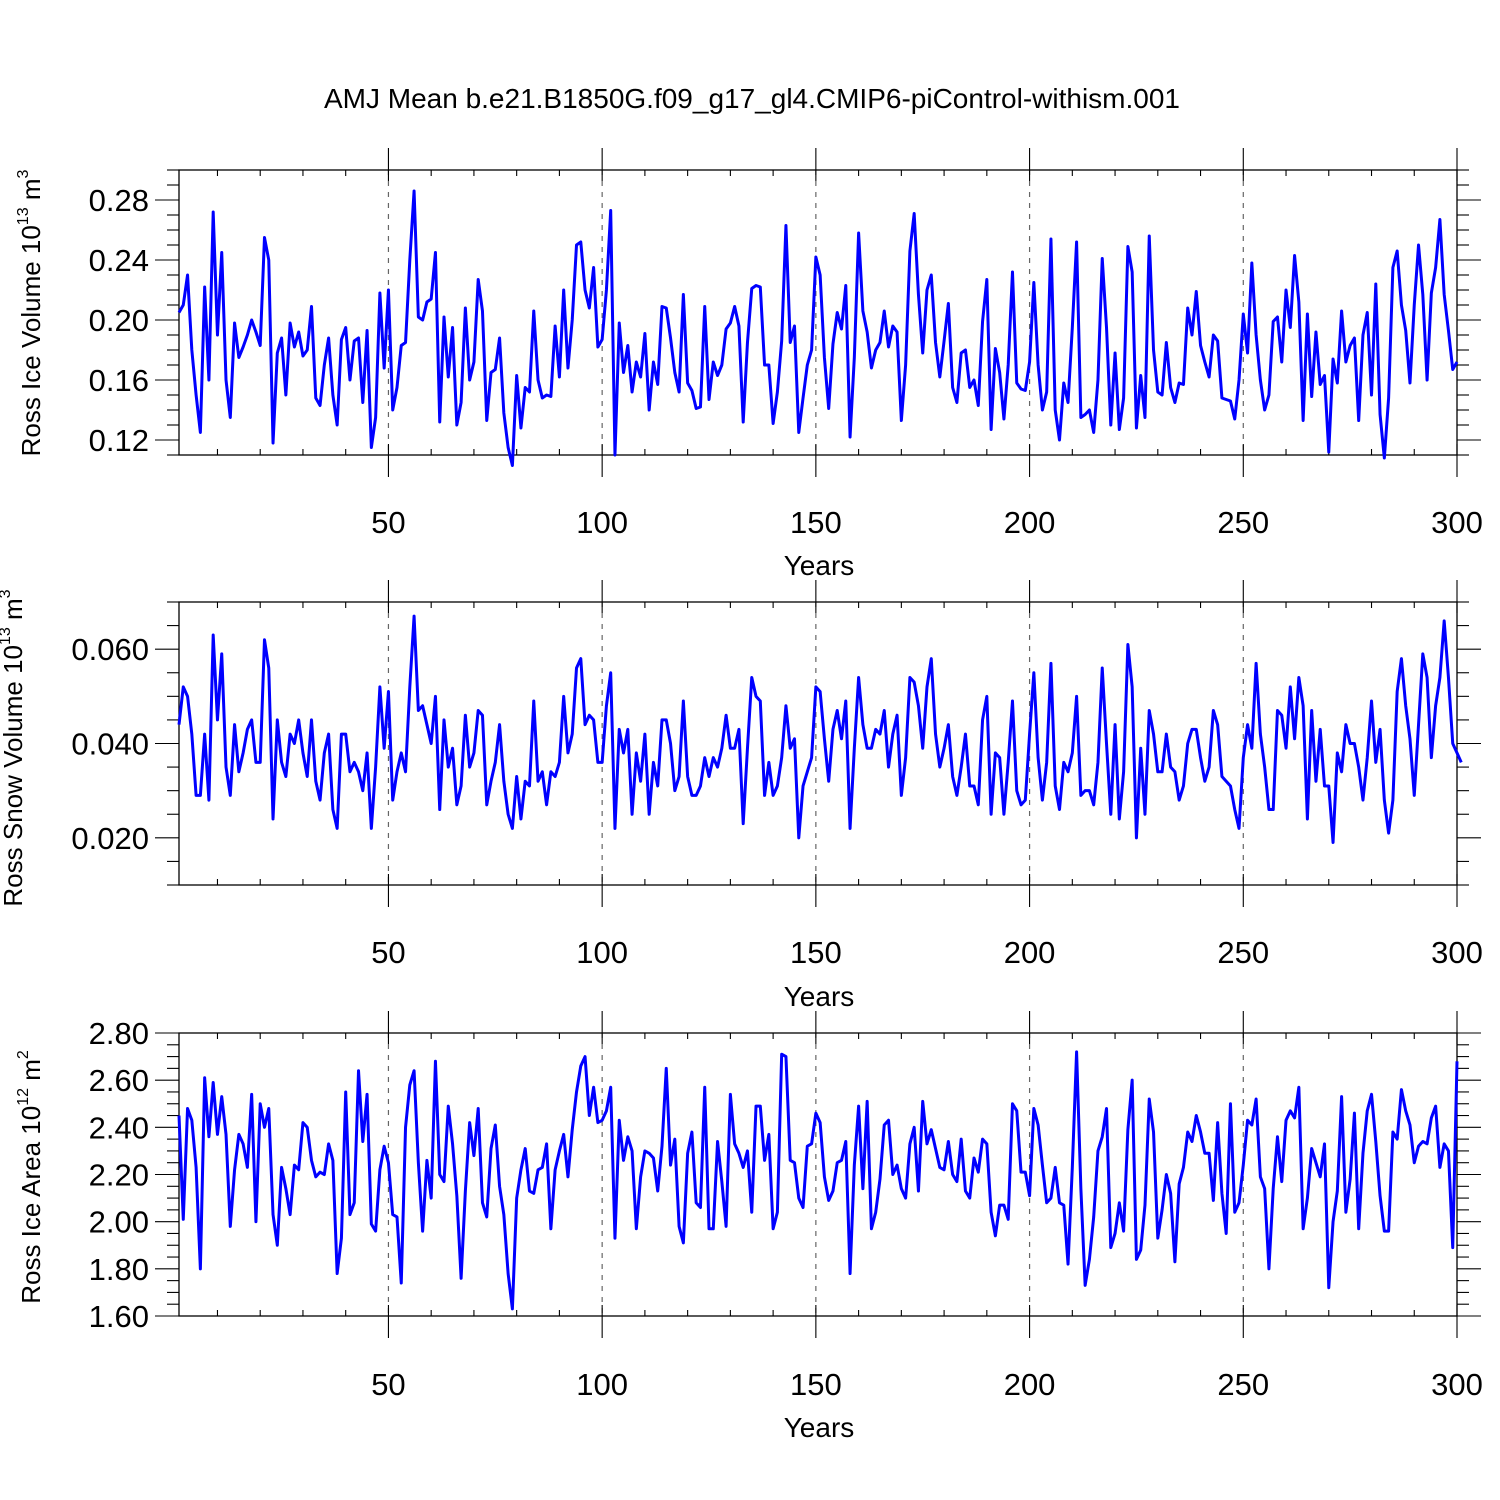 Image resolution: width=1500 pixels, height=1500 pixels. Describe the element at coordinates (119, 260) in the screenshot. I see `y-tick-label: 0.24` at that location.